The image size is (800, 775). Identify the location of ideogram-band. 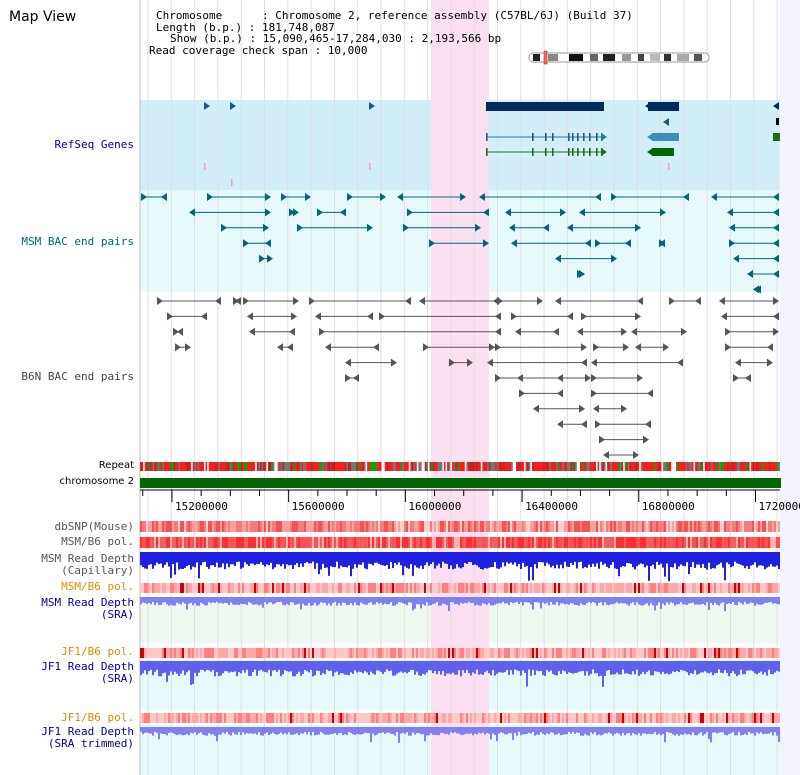
(536, 57).